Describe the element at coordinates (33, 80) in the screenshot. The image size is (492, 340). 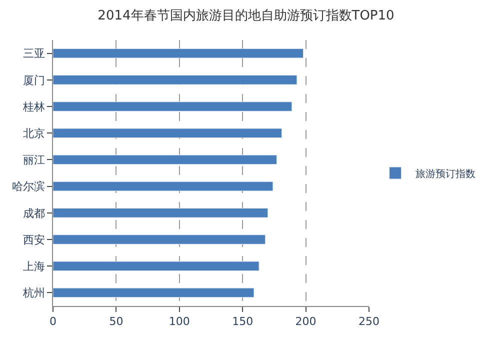
I see `y-tick-label: 厦门` at that location.